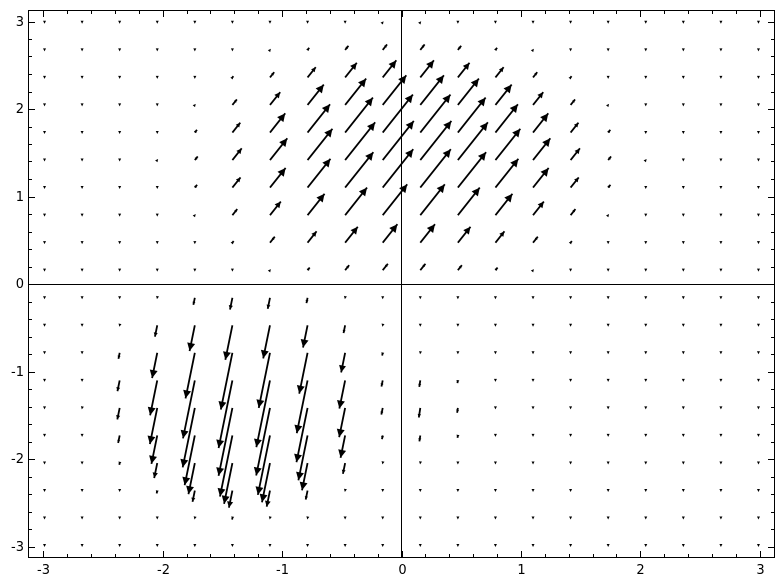 Image resolution: width=784 pixels, height=584 pixels. Describe the element at coordinates (20, 284) in the screenshot. I see `y-tick-label: 0` at that location.